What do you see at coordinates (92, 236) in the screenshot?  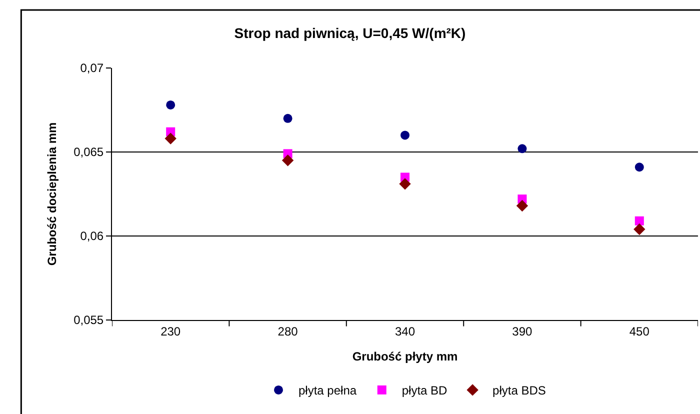 I see `y-tick-label: 0,06` at bounding box center [92, 236].